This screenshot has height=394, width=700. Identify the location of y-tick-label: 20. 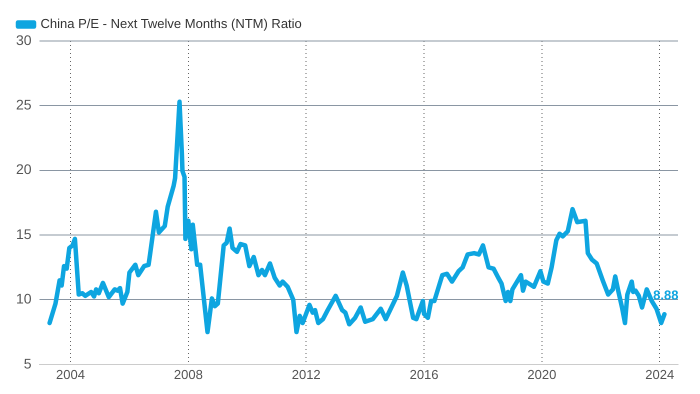
(24, 169).